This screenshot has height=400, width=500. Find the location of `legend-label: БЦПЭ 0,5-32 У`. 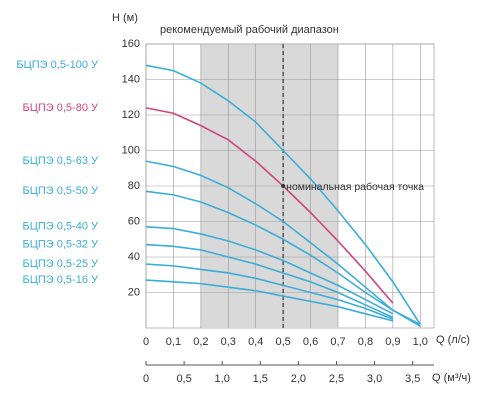

legend-label: БЦПЭ 0,5-32 У is located at coordinates (61, 244).